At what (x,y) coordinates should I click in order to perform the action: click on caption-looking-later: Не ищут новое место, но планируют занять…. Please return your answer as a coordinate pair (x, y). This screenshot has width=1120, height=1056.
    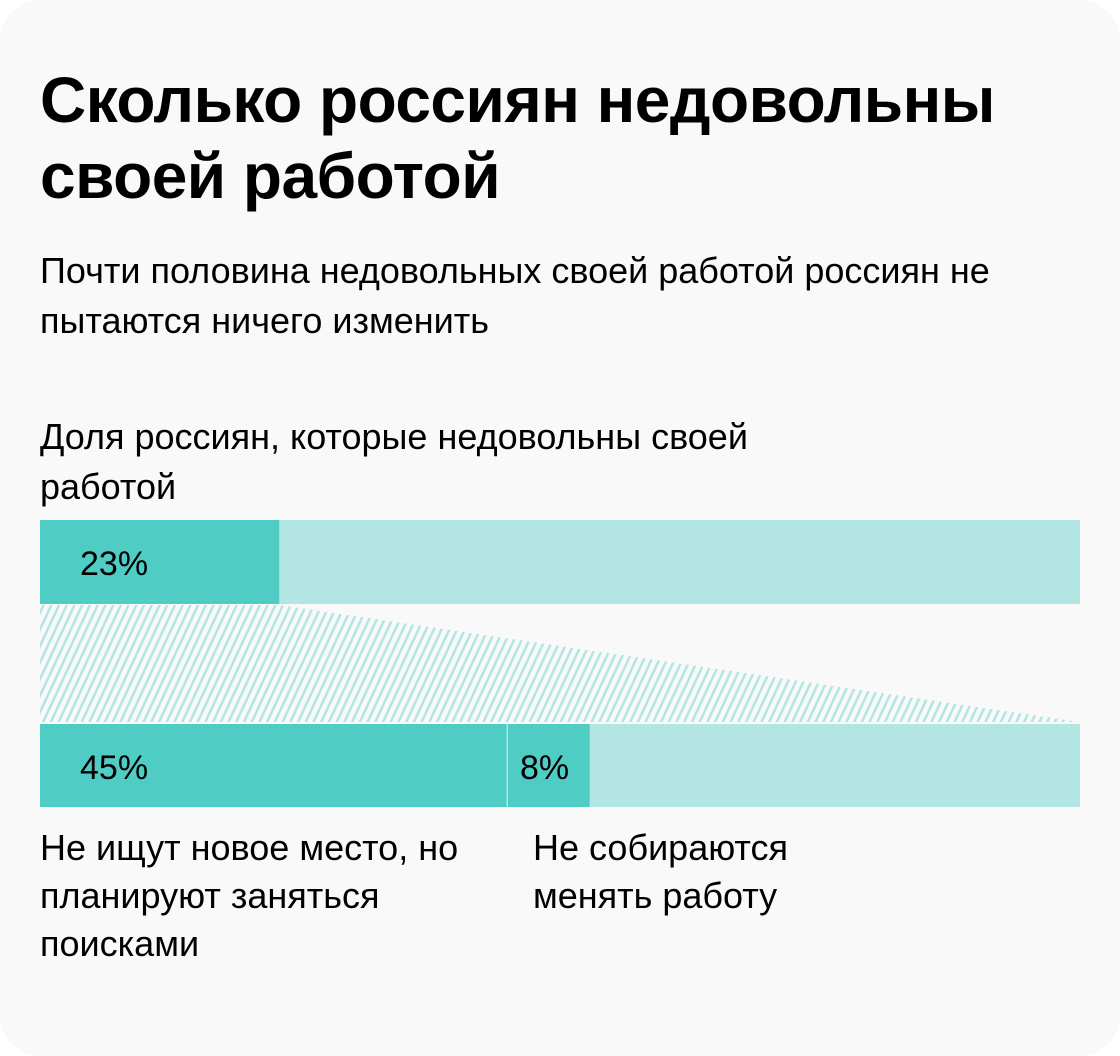
    Looking at the image, I should click on (249, 895).